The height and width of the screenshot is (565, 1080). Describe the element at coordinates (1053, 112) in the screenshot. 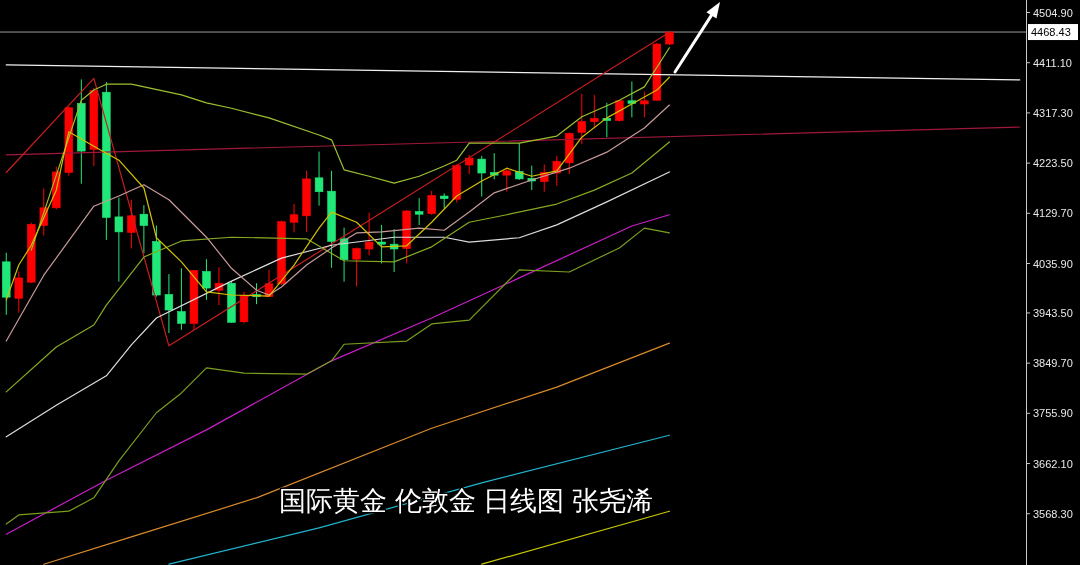

I see `y-tick-label: 4317.30` at that location.